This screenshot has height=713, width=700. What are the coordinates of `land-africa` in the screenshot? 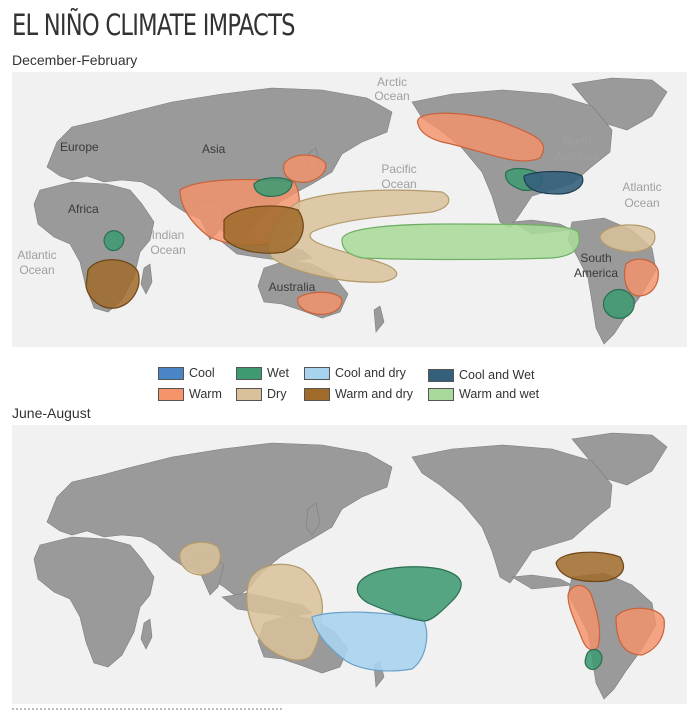 It's located at (94, 602).